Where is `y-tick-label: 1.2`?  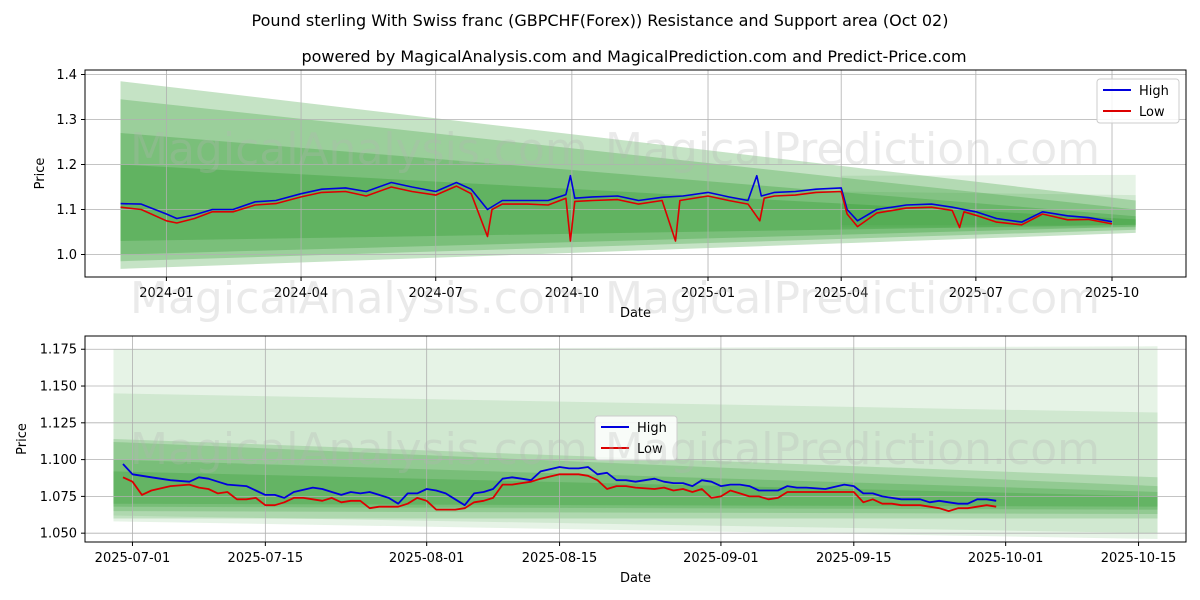
y-tick-label: 1.2 is located at coordinates (66, 165).